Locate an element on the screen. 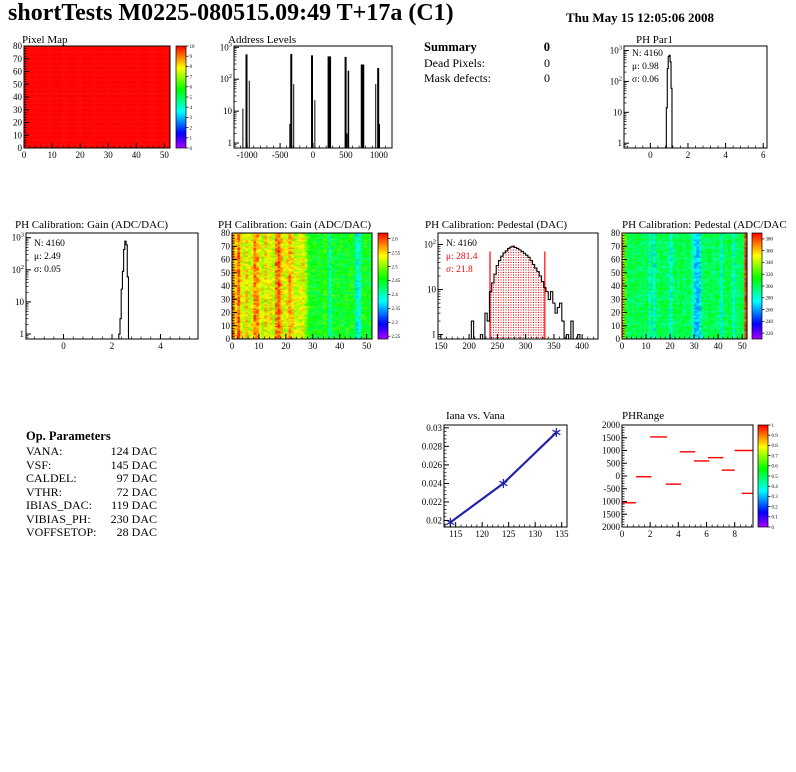 The height and width of the screenshot is (772, 796). chart-title: Address Levels is located at coordinates (262, 40).